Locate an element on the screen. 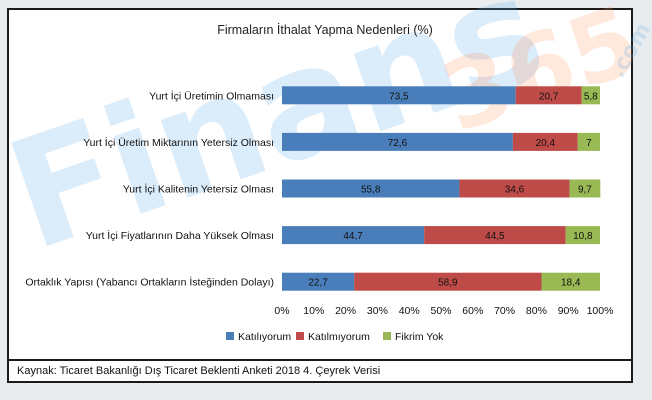  data-label: 22,7 is located at coordinates (318, 283).